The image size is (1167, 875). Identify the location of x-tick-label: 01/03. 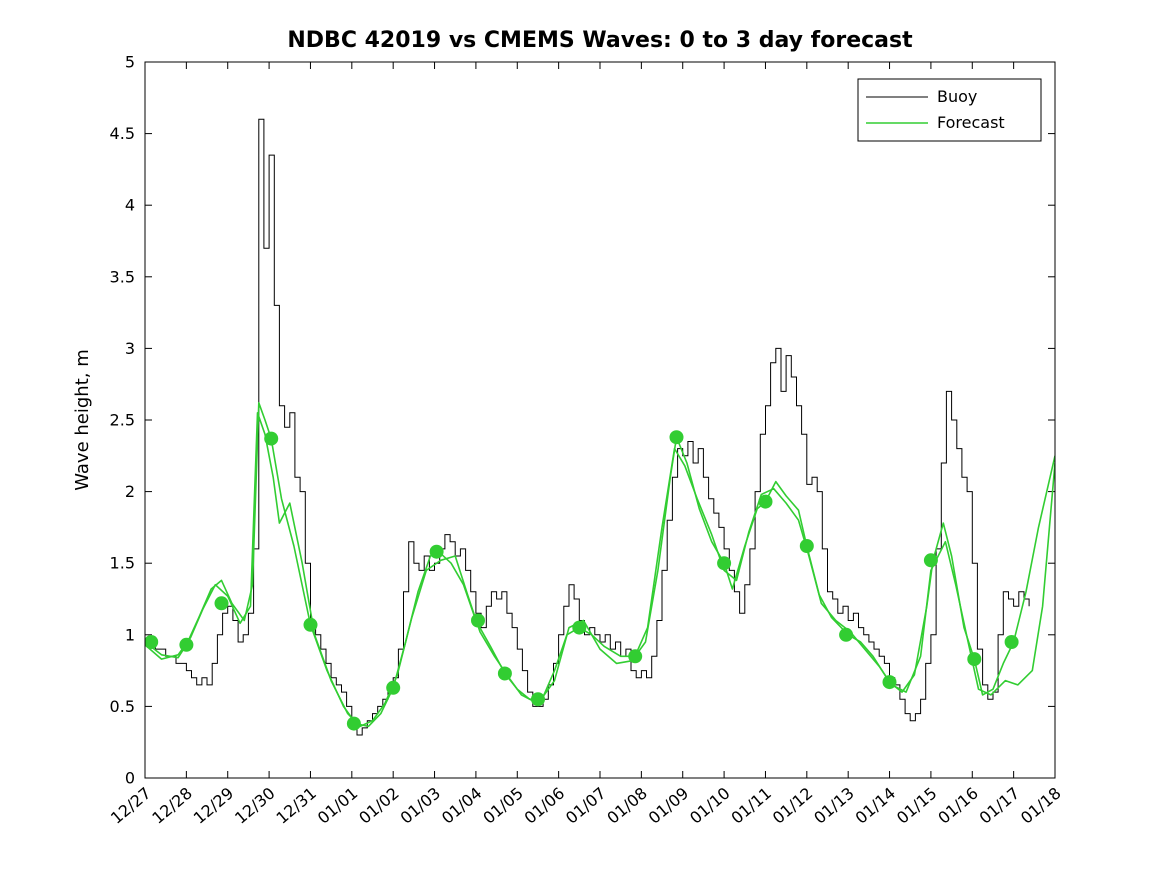
(421, 806).